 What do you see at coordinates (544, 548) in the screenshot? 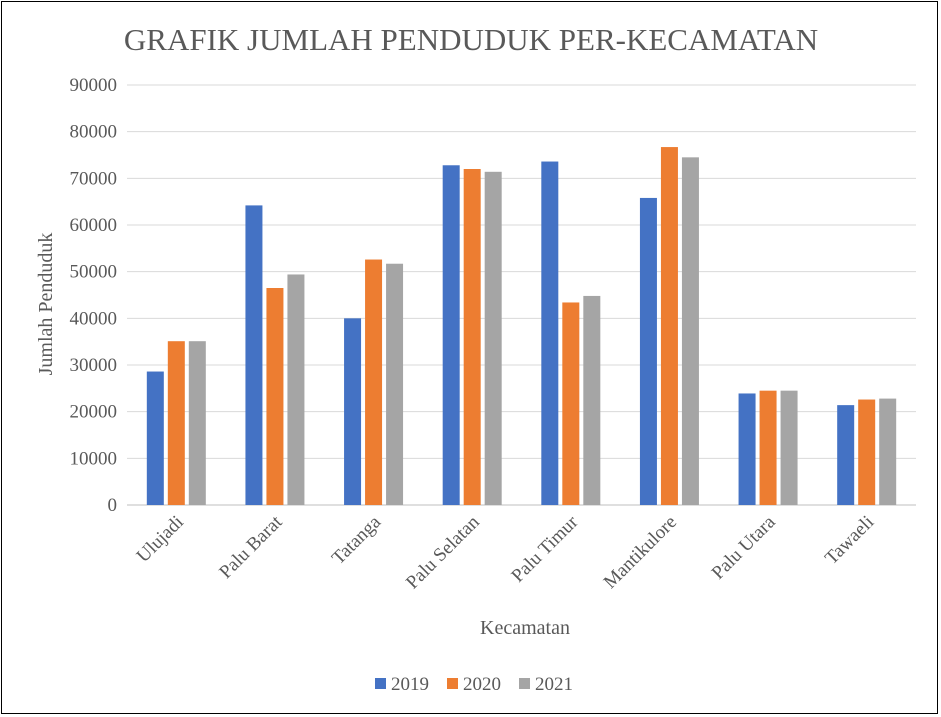
I see `x-tick-label: Palu Timur` at bounding box center [544, 548].